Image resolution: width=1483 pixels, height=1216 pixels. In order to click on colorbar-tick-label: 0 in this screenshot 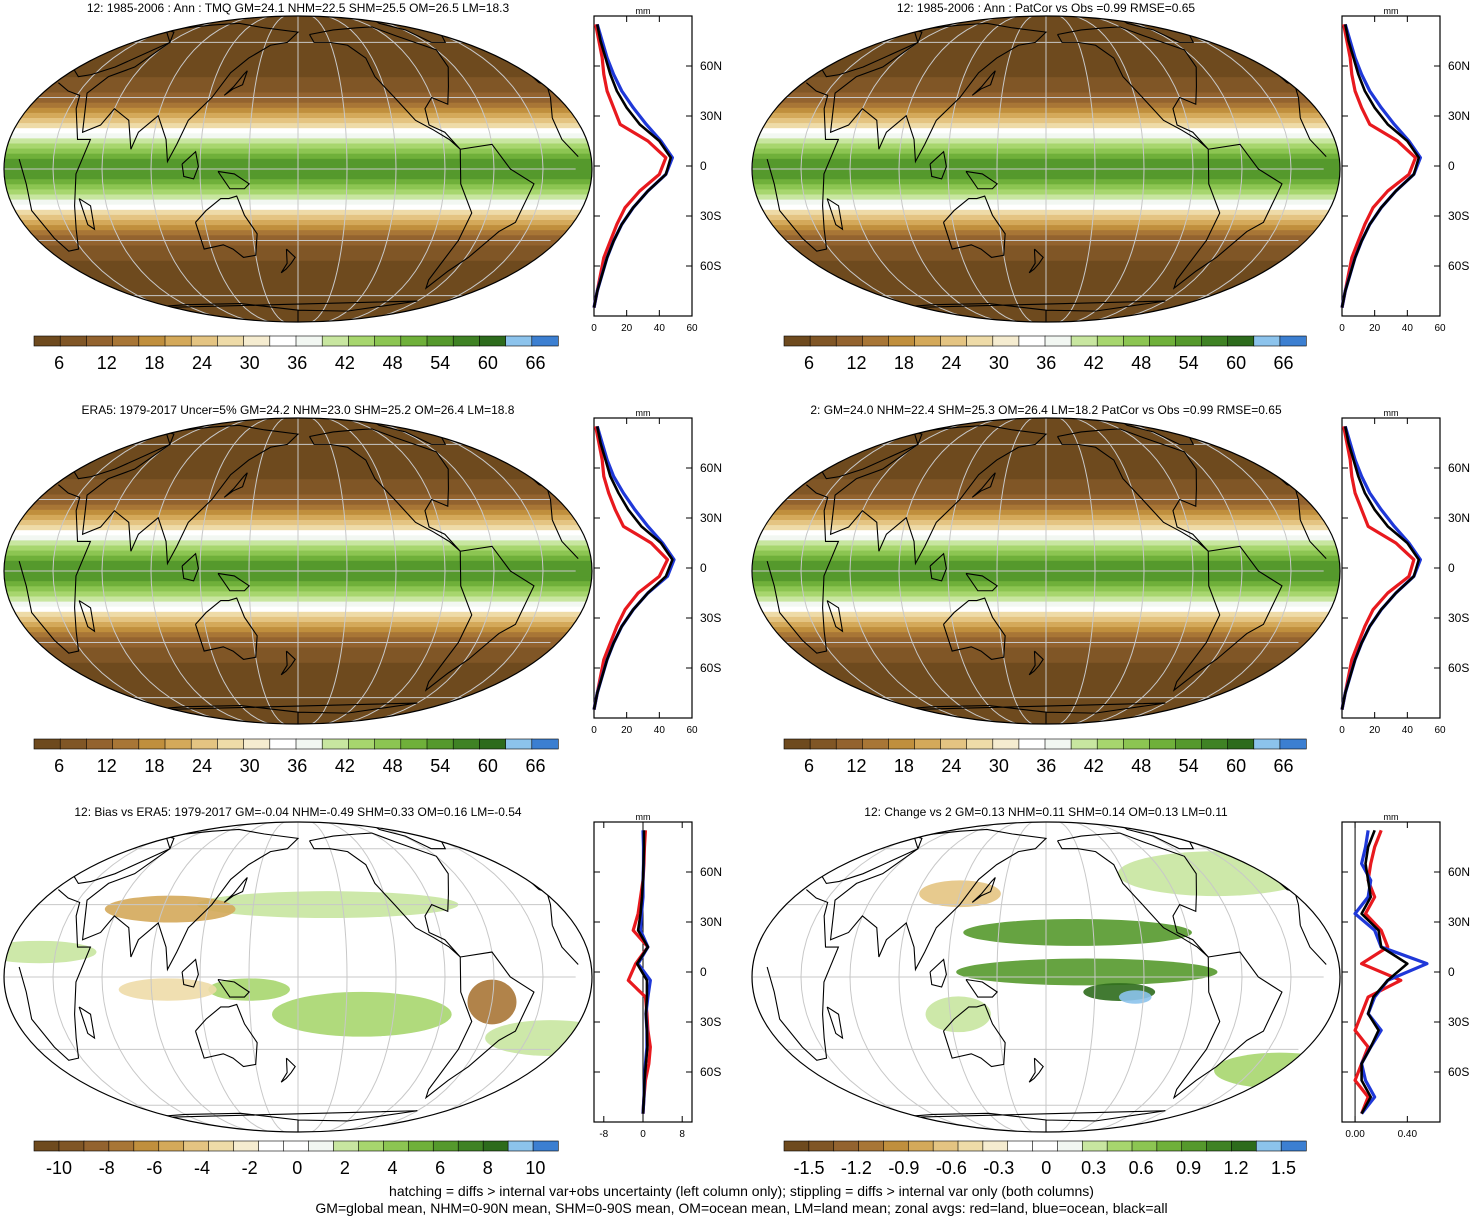, I will do `click(1046, 1168)`.